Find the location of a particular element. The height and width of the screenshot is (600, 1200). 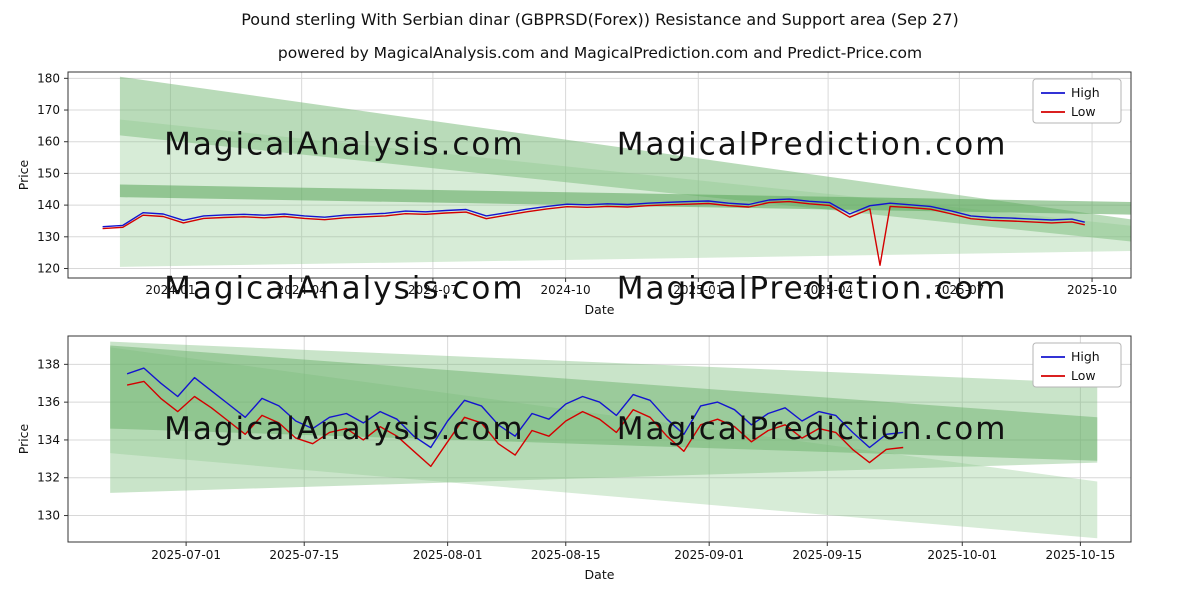

x-tick-label: 2025-09-01 is located at coordinates (709, 555).